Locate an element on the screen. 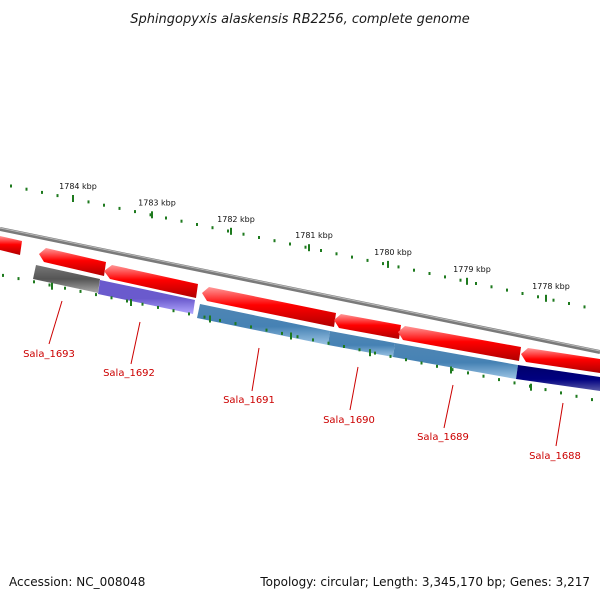  kbp-label: 1780 kbp is located at coordinates (393, 252).